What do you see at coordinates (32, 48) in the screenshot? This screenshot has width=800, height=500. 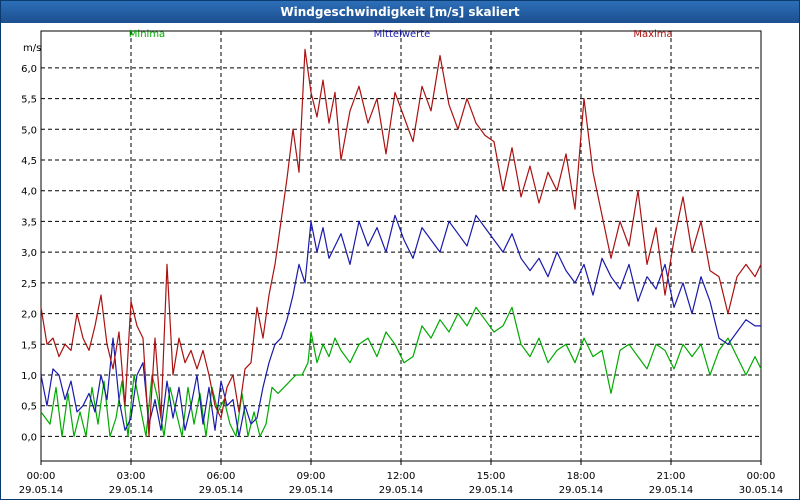 I see `y-axis-label: m/s` at bounding box center [32, 48].